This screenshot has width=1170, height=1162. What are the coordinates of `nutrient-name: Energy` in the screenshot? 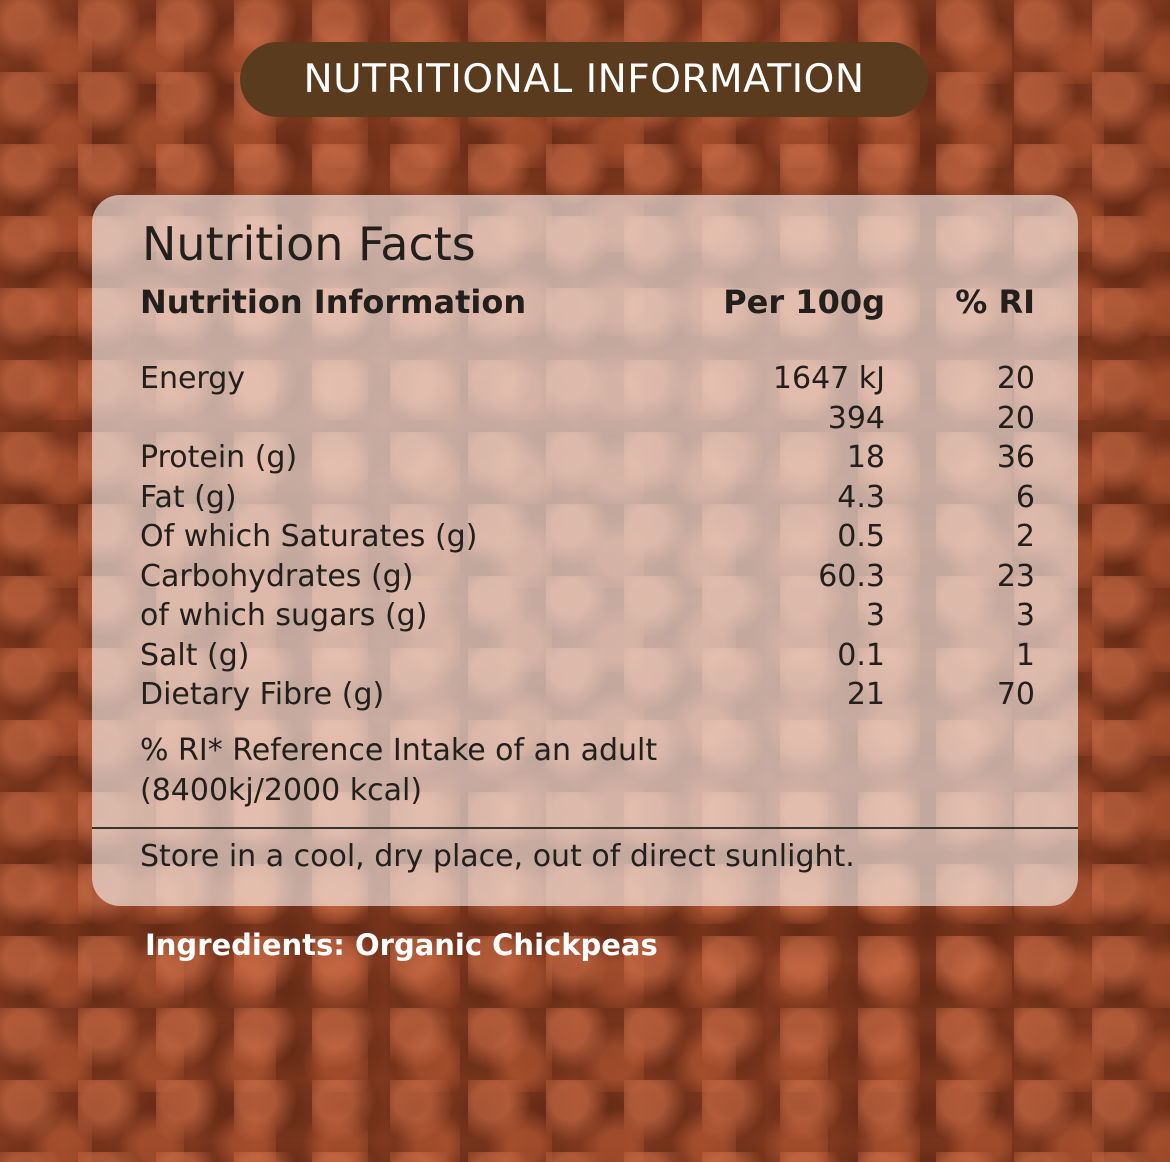 It's located at (193, 378).